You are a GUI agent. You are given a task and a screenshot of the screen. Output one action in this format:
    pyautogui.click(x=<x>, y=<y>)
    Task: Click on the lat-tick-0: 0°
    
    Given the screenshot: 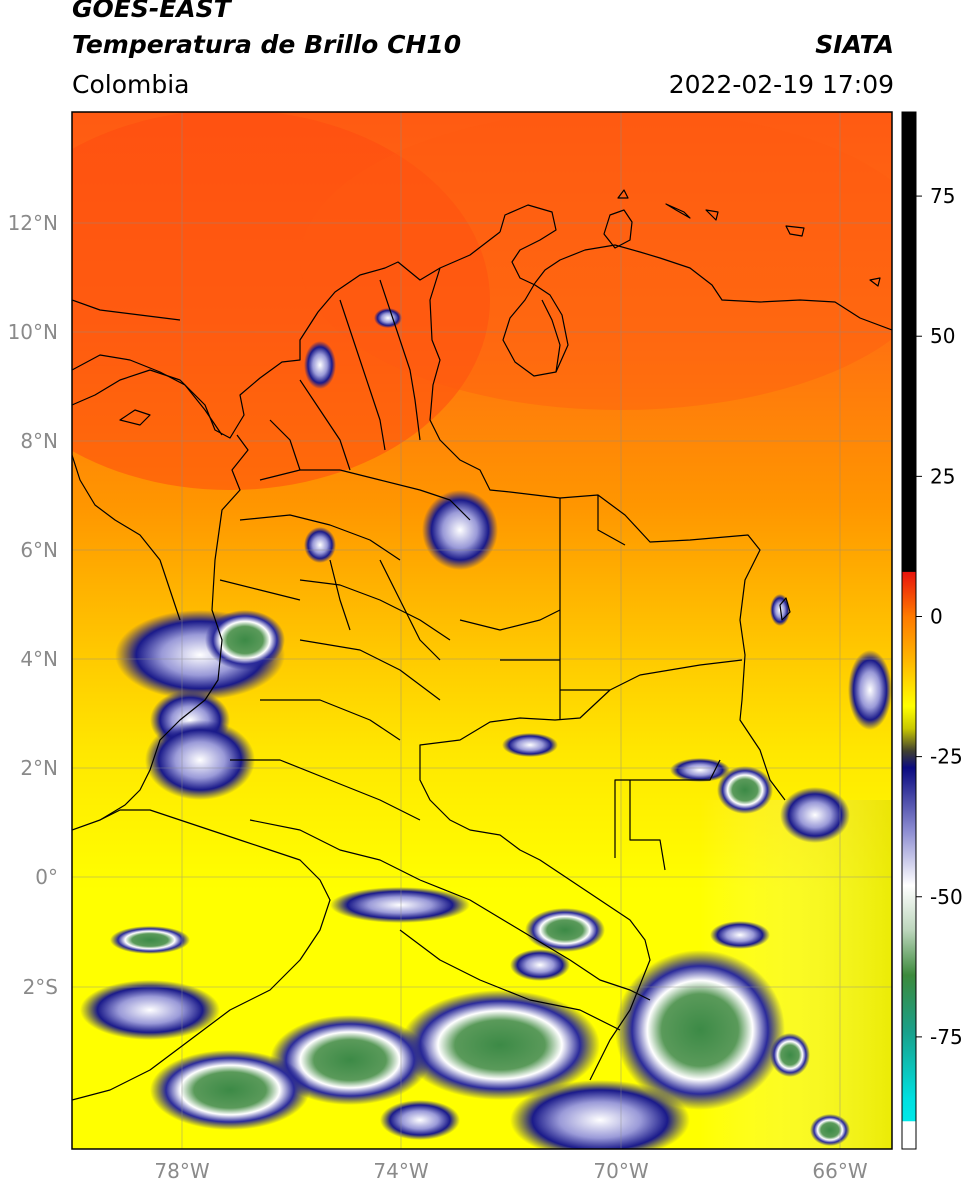 What is the action you would take?
    pyautogui.click(x=46, y=877)
    